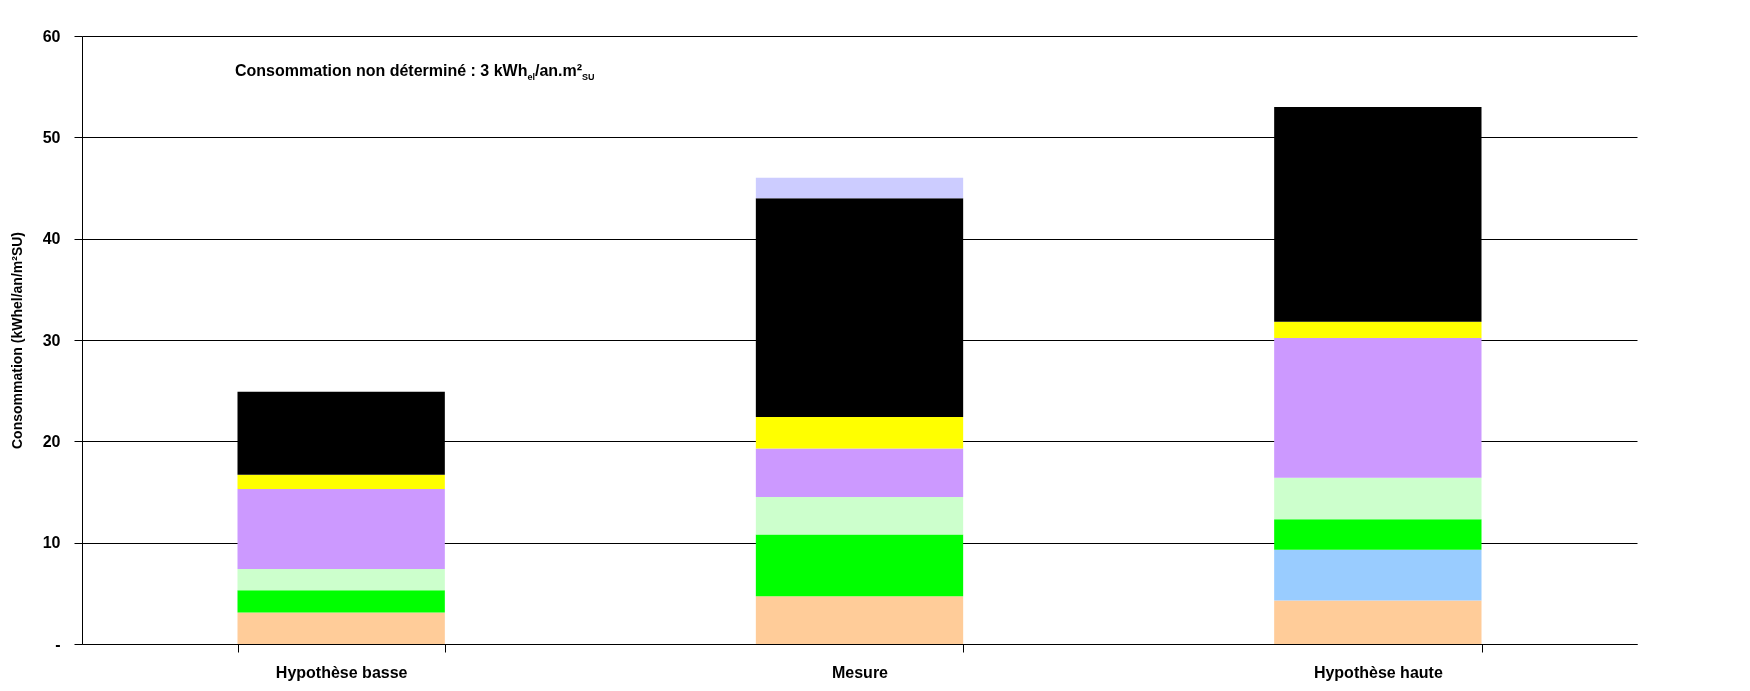 The width and height of the screenshot is (1750, 691). I want to click on y-tick-label: 40, so click(51, 239).